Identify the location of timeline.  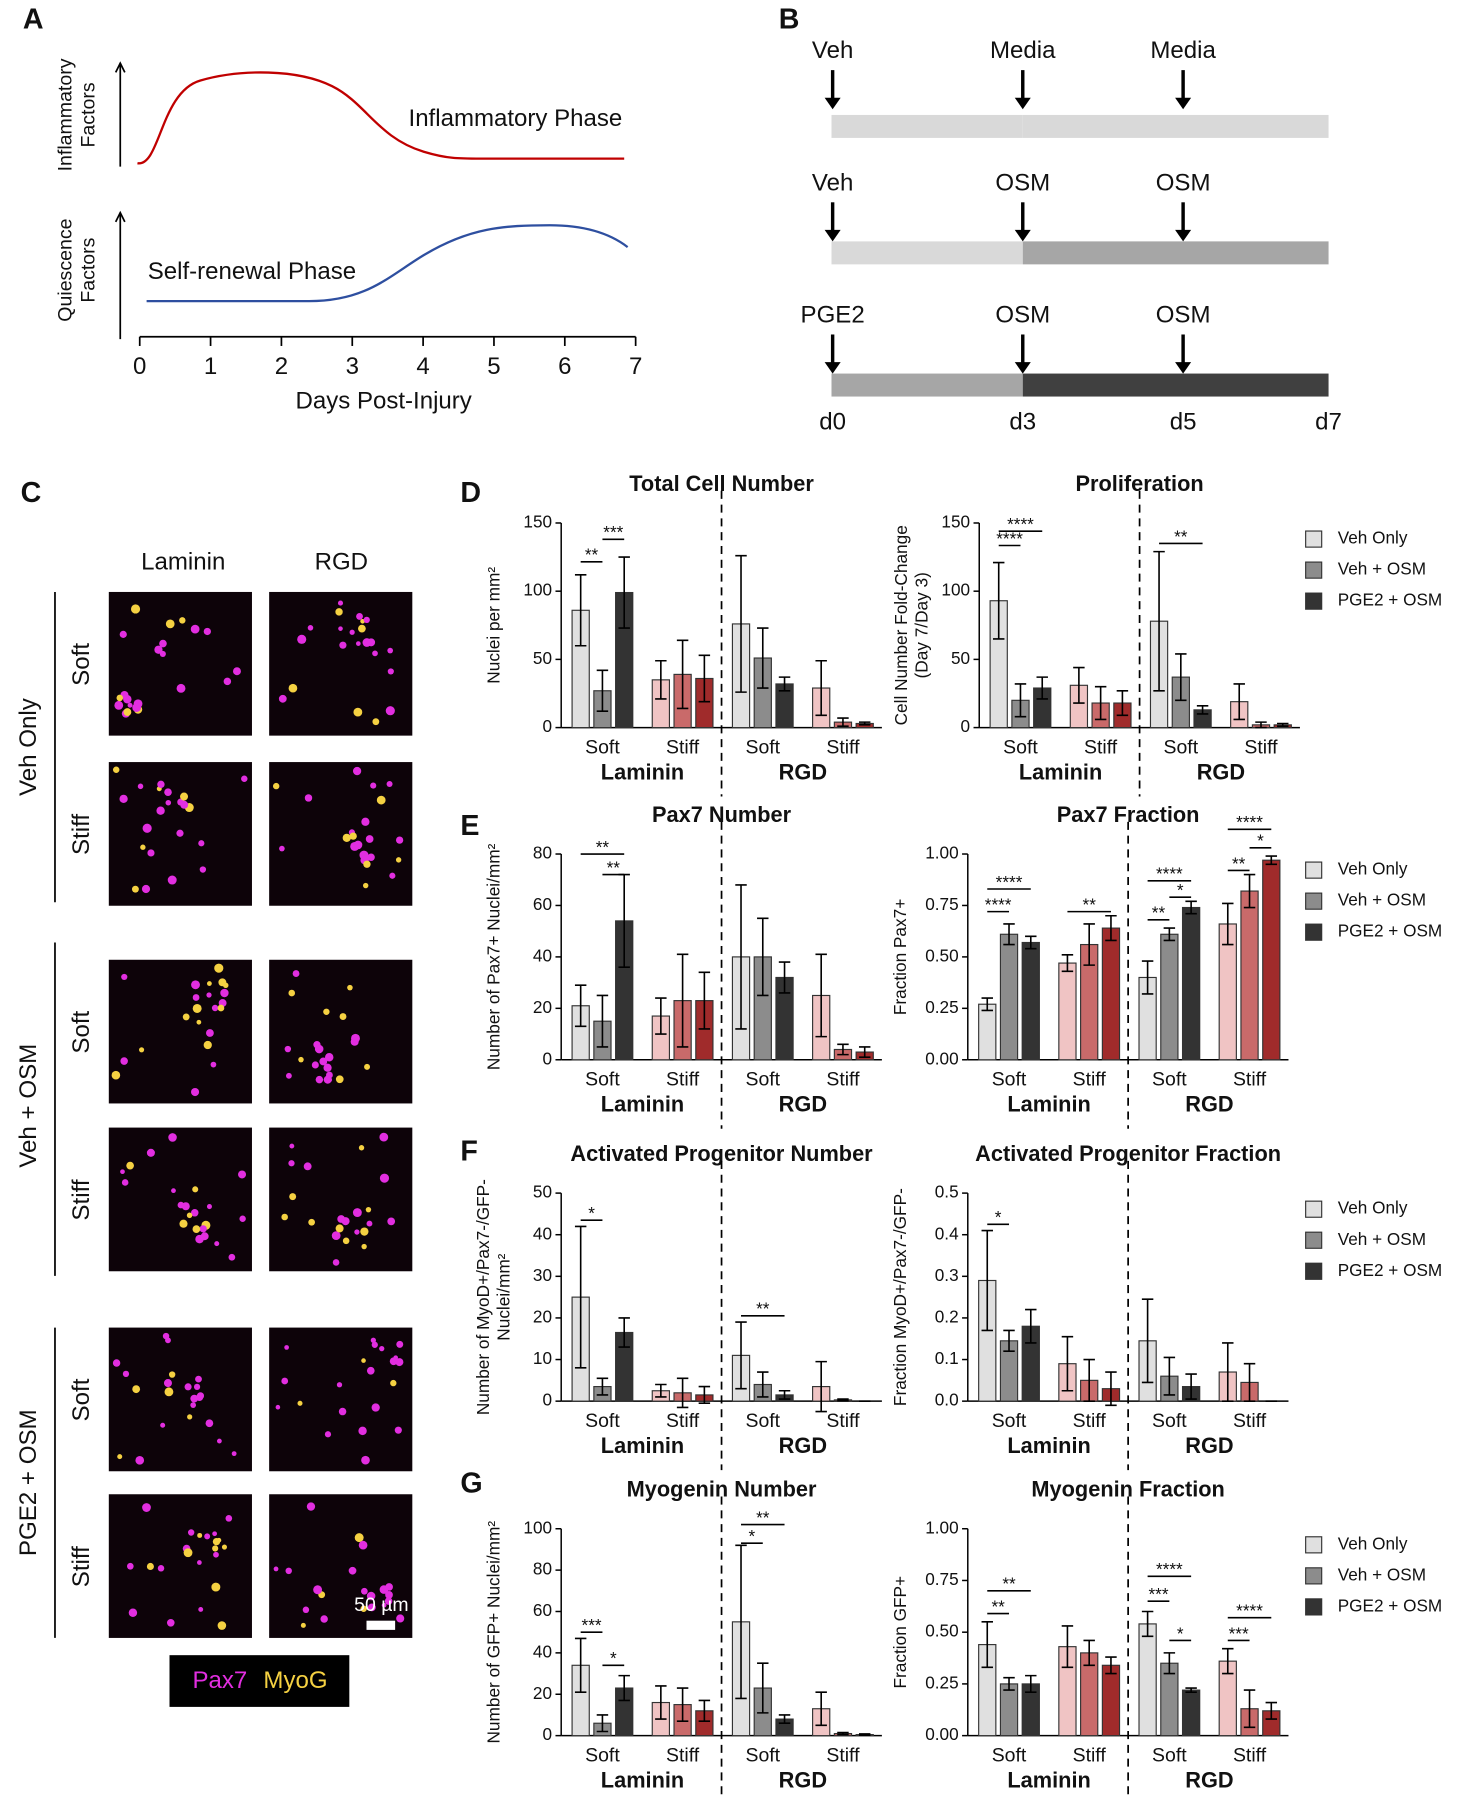
(1175, 126).